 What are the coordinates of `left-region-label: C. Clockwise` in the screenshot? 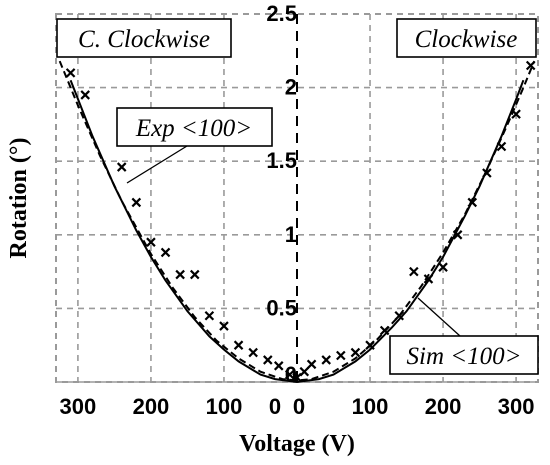 It's located at (144, 39).